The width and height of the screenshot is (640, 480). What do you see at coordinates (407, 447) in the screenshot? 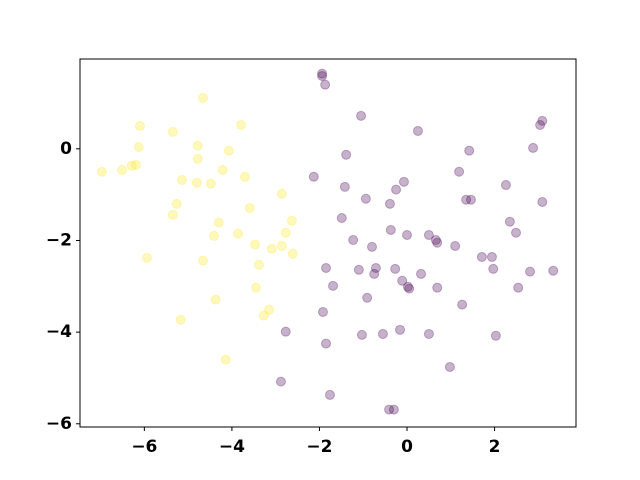
I see `x-tick-label: 0` at bounding box center [407, 447].